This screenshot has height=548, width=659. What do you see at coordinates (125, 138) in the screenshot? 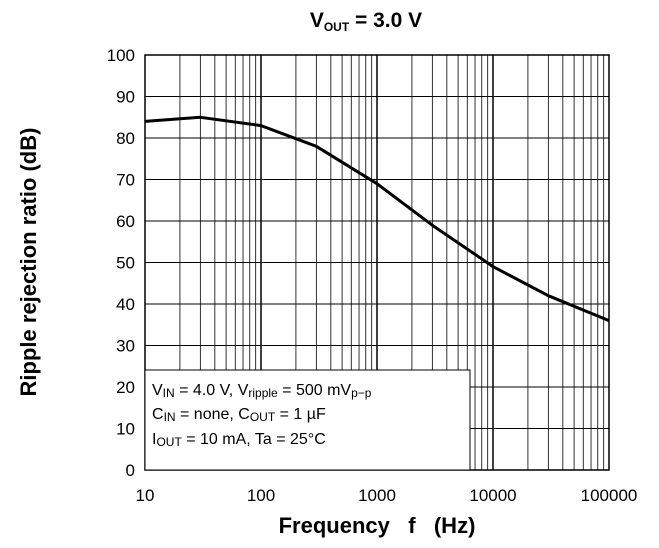
I see `y-tick-label: 80` at bounding box center [125, 138].